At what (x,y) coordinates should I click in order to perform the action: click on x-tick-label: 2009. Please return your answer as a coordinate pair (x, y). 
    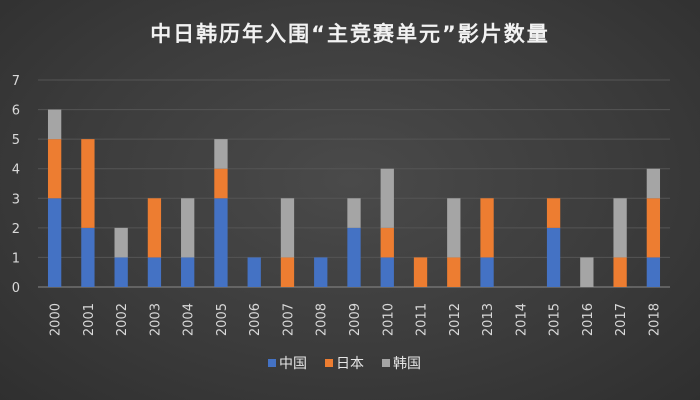
    Looking at the image, I should click on (355, 319).